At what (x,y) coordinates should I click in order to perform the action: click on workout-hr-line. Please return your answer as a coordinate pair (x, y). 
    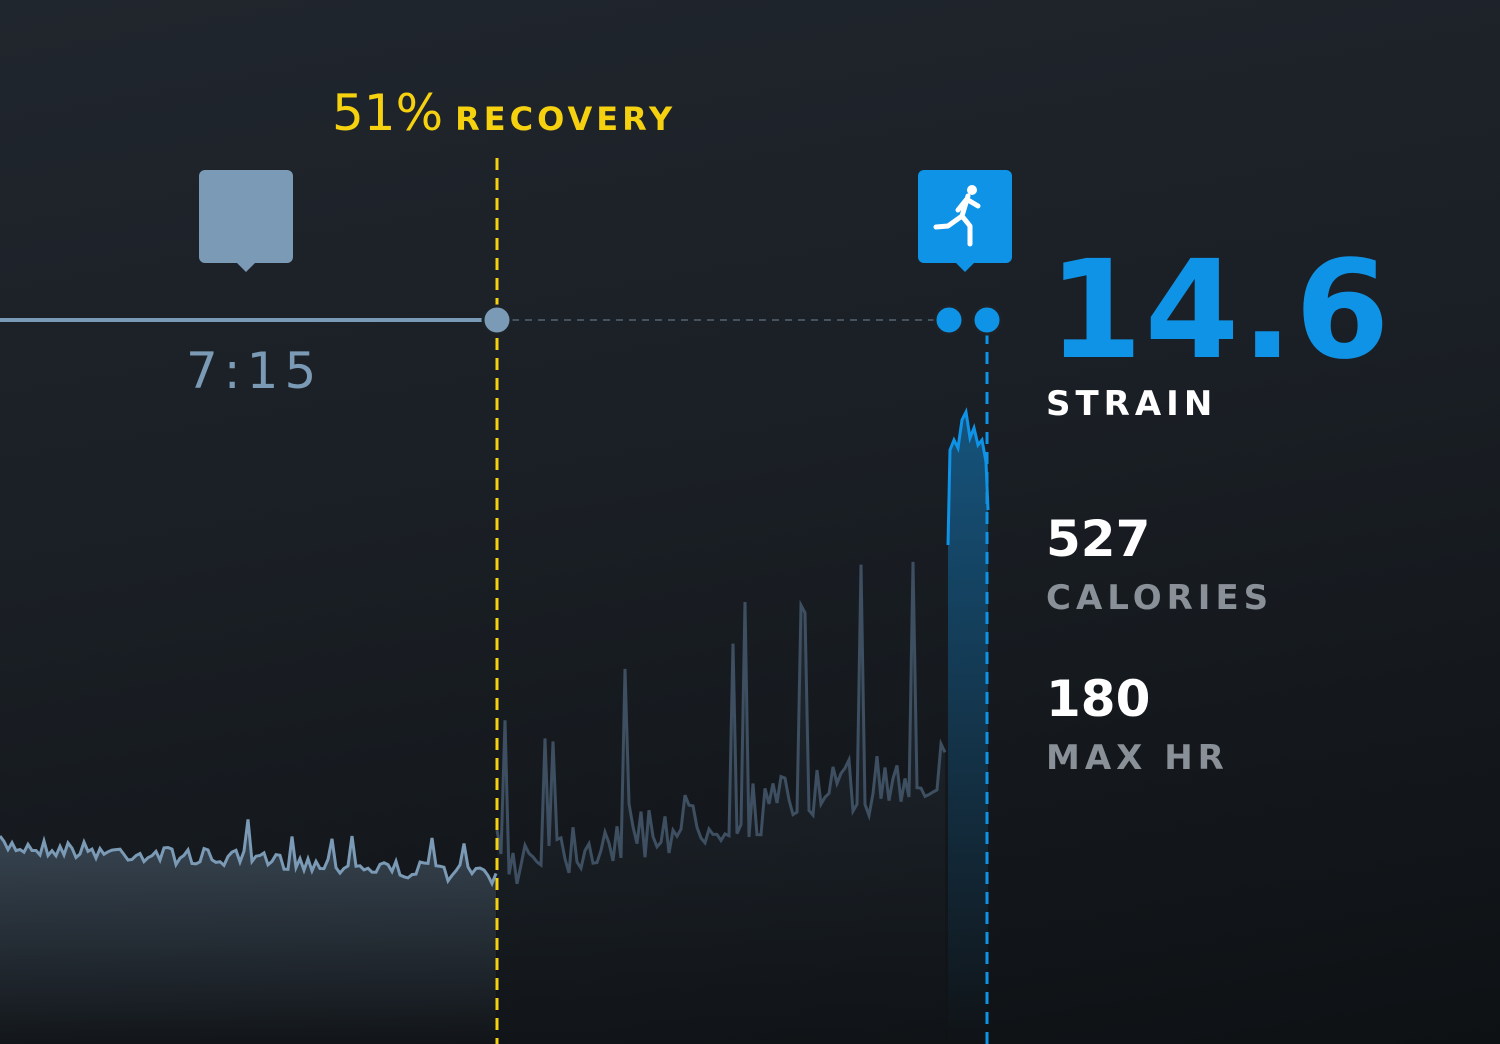
    Looking at the image, I should click on (968, 476).